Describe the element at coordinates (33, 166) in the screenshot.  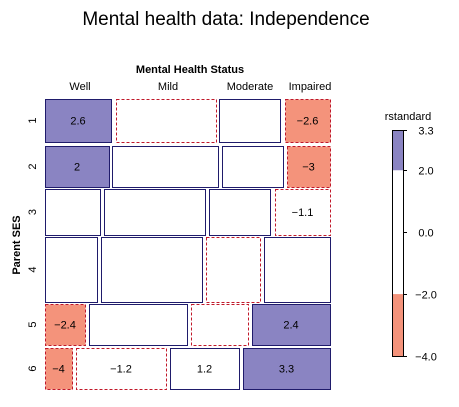
I see `row-label: 2` at that location.